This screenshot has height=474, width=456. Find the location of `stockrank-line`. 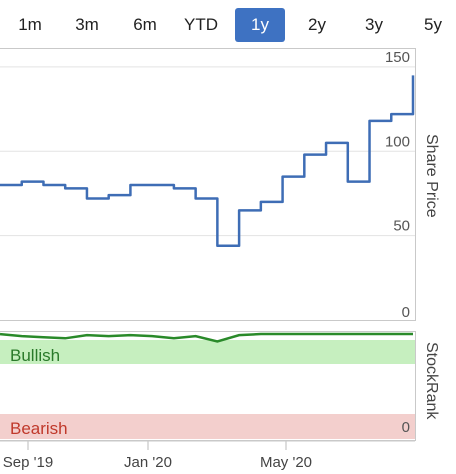

stockrank-line is located at coordinates (206, 337).